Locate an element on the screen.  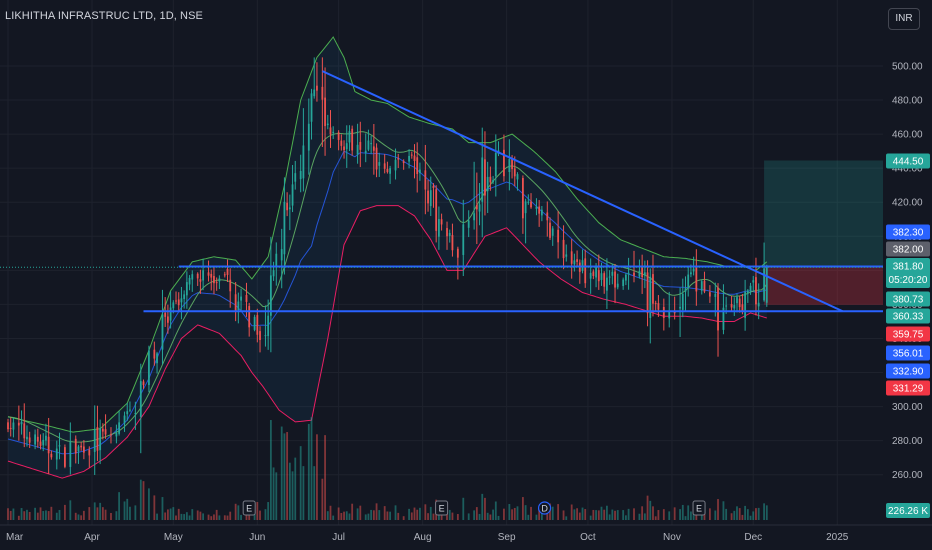
time-axis: Mar Apr May Jun Jul Aug Sep Oct Nov Dec 2025 is located at coordinates (466, 537).